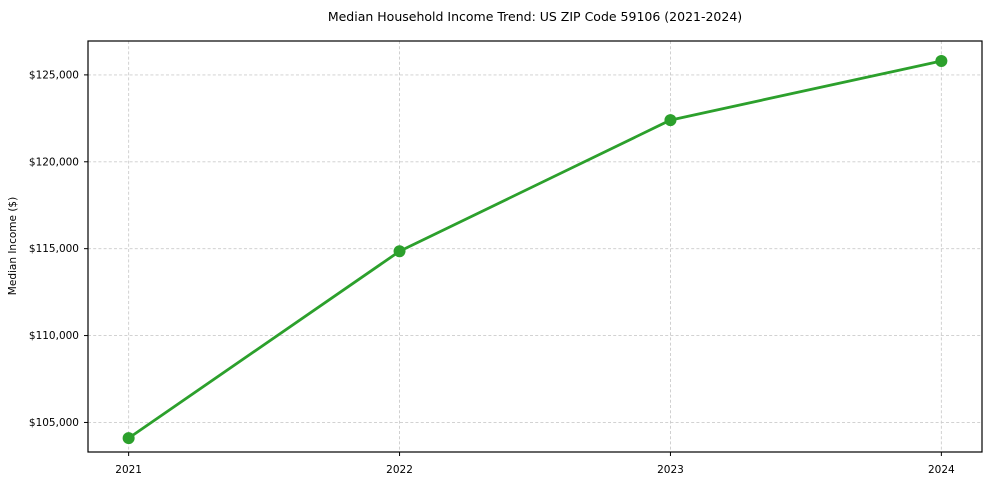  I want to click on x-tick-label: 2023, so click(670, 470).